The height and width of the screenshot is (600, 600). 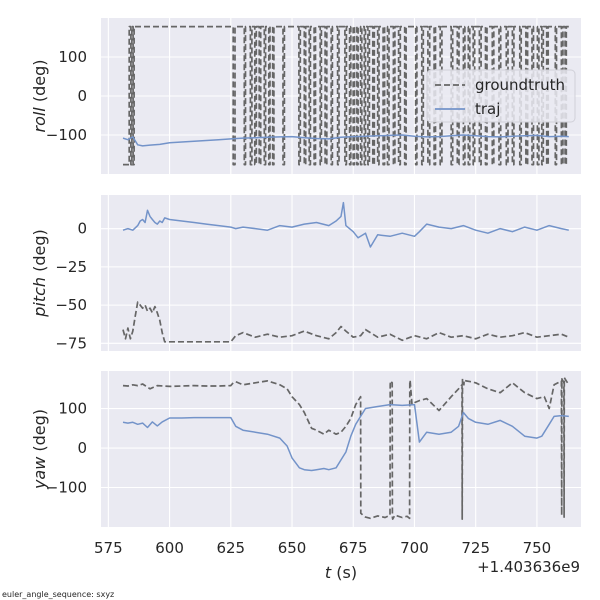 I want to click on roll-traj-line, so click(x=345, y=140).